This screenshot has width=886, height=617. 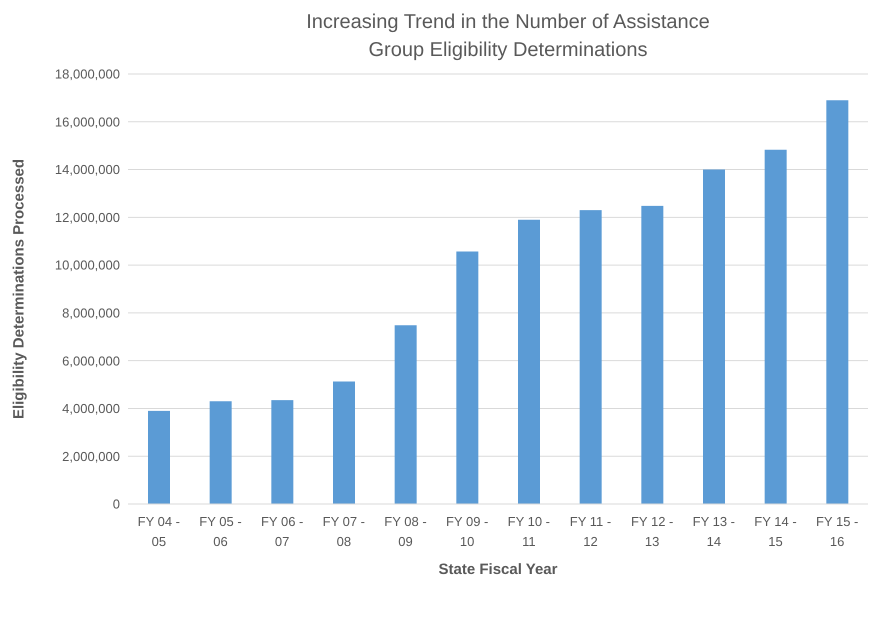 I want to click on y-axis-title: Eligibility Determinations Processed, so click(x=19, y=289).